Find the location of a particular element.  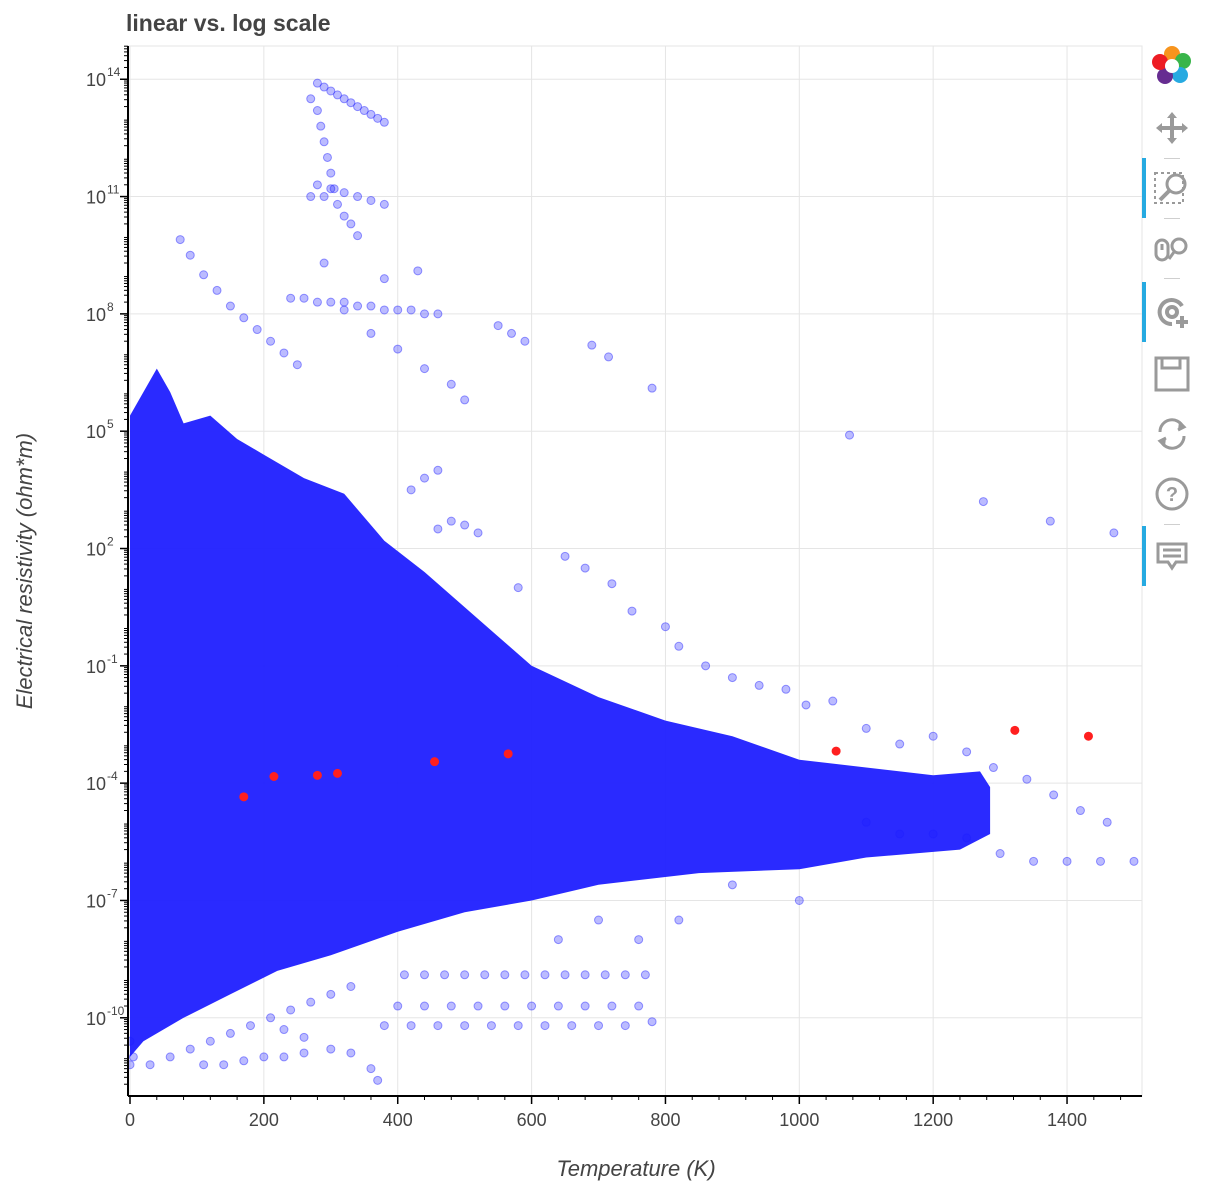

y-tick-exponent: 2 is located at coordinates (110, 542).